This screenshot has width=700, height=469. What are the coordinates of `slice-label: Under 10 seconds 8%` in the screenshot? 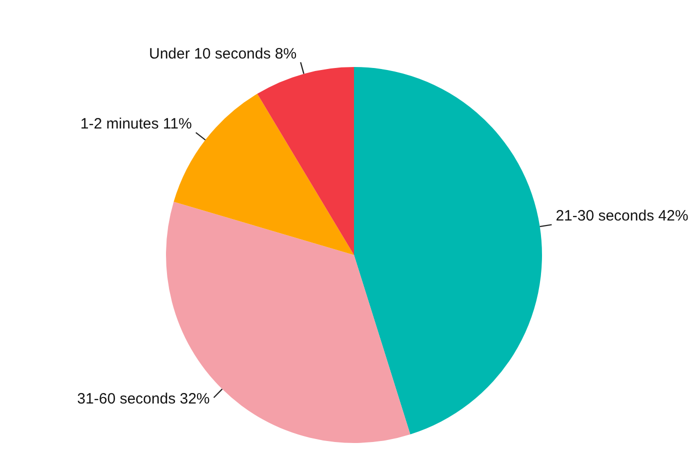 It's located at (223, 53).